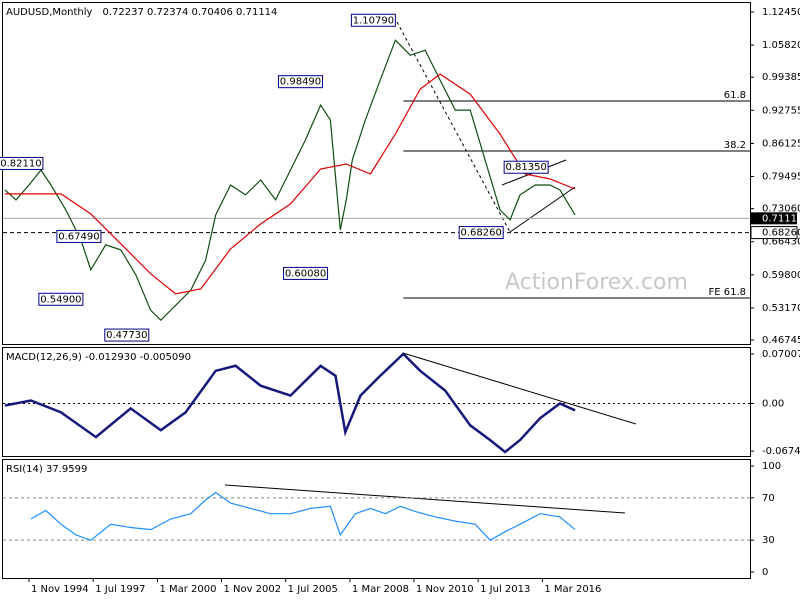 Image resolution: width=800 pixels, height=600 pixels. What do you see at coordinates (781, 308) in the screenshot?
I see `y-tick-label: 0.53170` at bounding box center [781, 308].